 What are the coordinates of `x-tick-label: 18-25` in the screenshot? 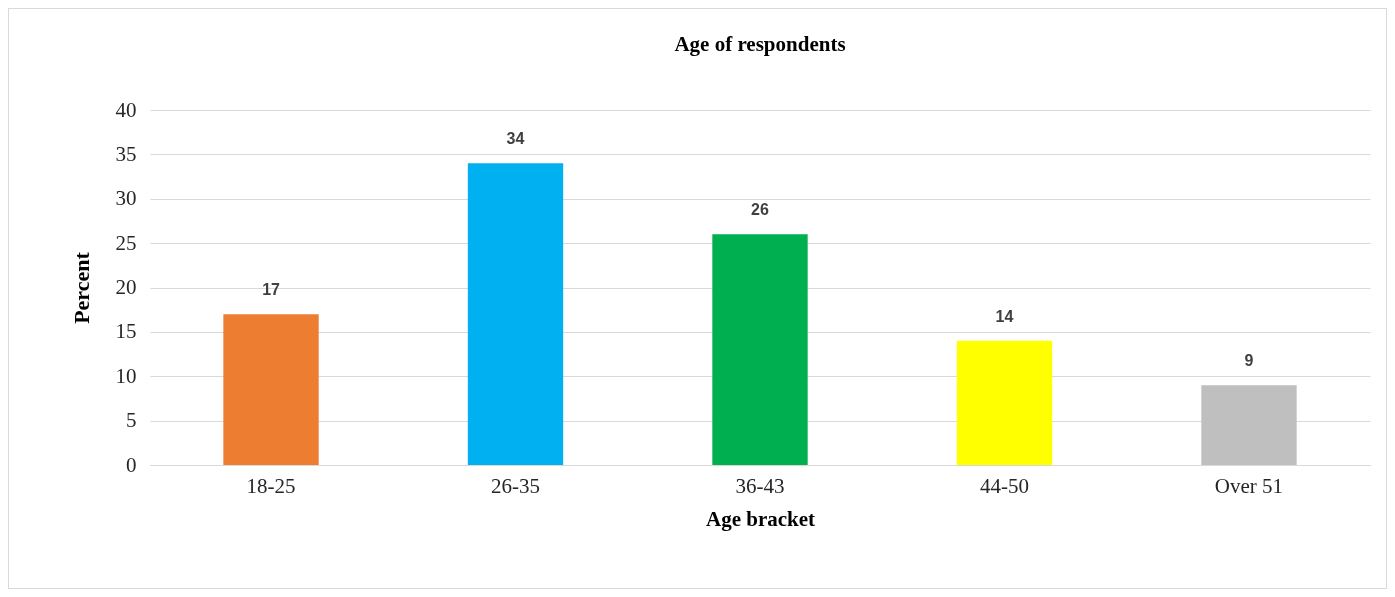 It's located at (271, 485).